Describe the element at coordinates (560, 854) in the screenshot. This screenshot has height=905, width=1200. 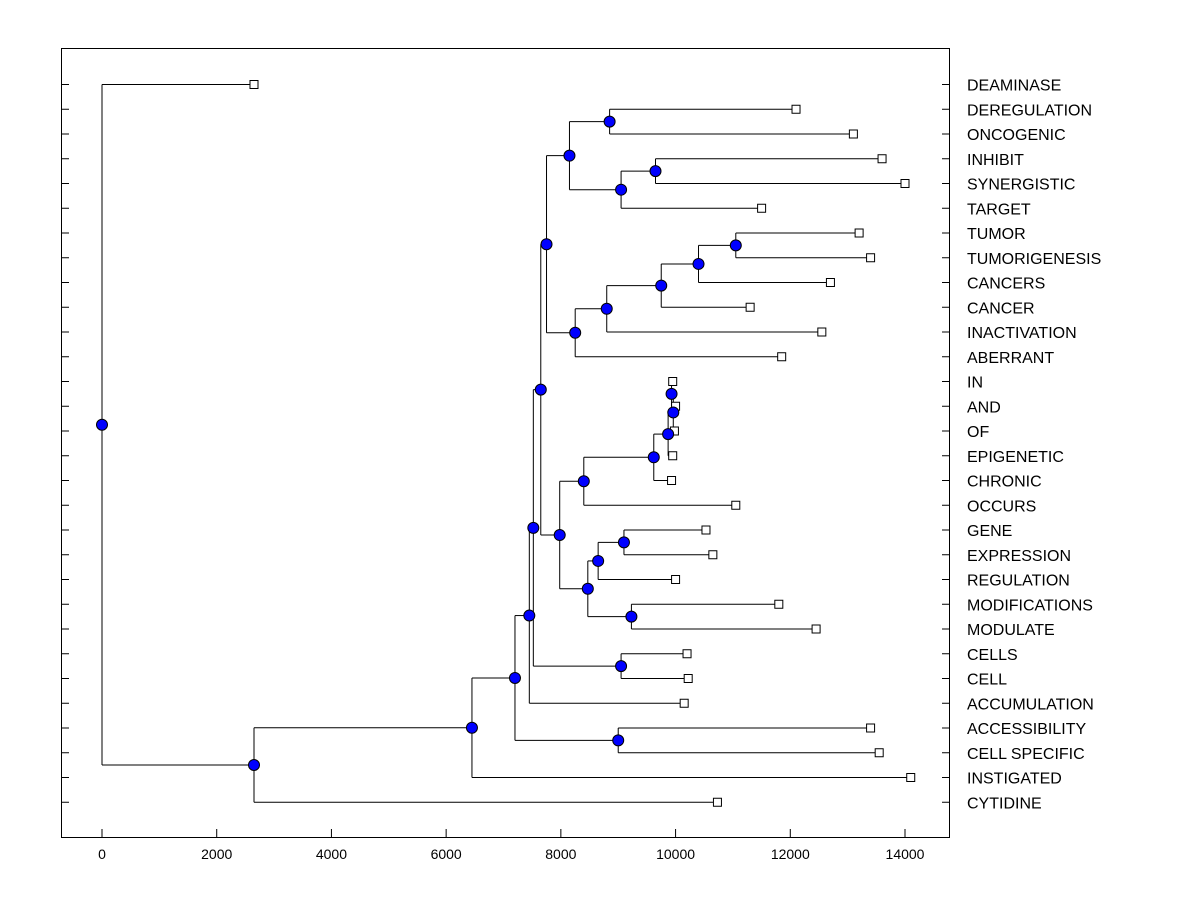
I see `x-tick-label: 8000` at that location.